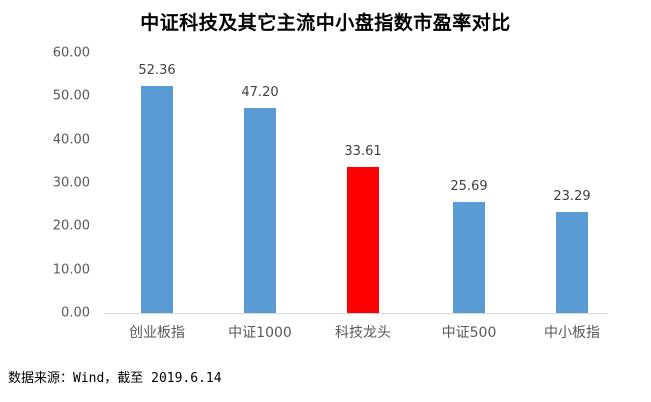  Describe the element at coordinates (71, 183) in the screenshot. I see `y-tick-label: 30.00` at that location.